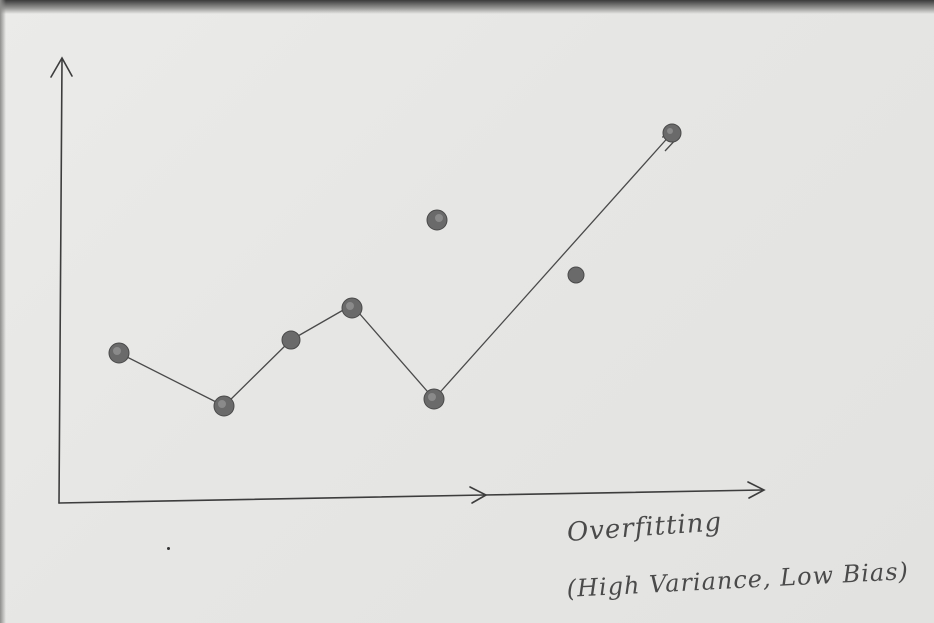  What do you see at coordinates (168, 548) in the screenshot?
I see `pencil-speck` at bounding box center [168, 548].